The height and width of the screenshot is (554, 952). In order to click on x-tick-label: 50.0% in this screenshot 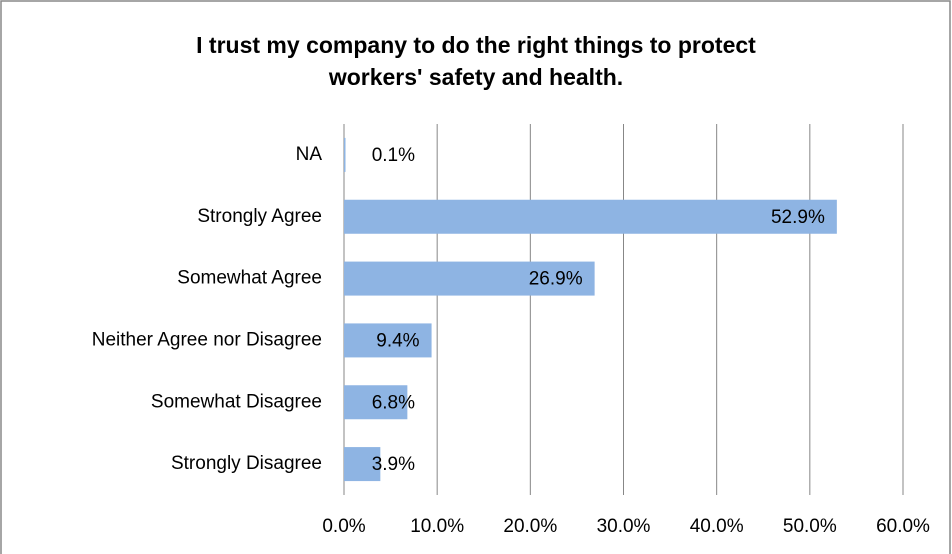, I will do `click(810, 526)`.